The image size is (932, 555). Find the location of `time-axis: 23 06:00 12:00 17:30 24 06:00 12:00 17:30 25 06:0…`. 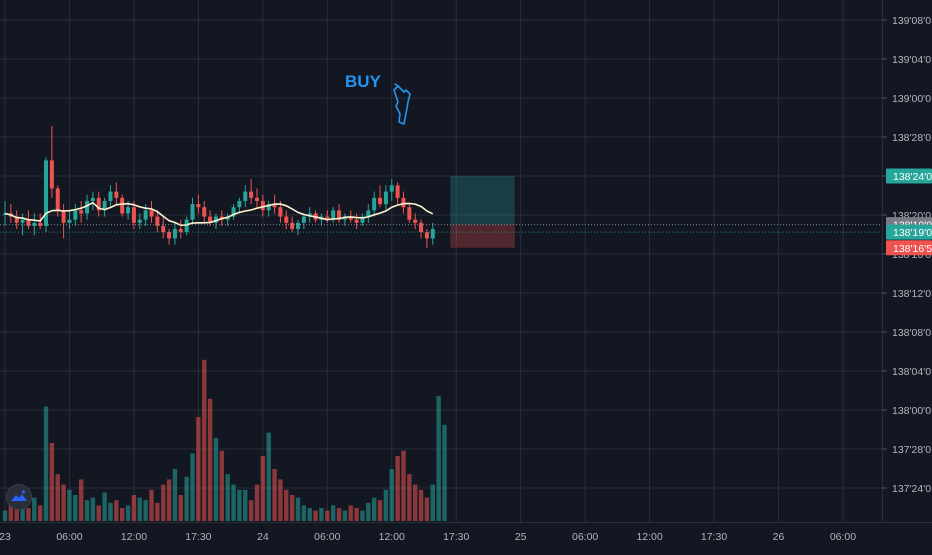

time-axis: 23 06:00 12:00 17:30 24 06:00 12:00 17:30 25 06:0… is located at coordinates (428, 537).